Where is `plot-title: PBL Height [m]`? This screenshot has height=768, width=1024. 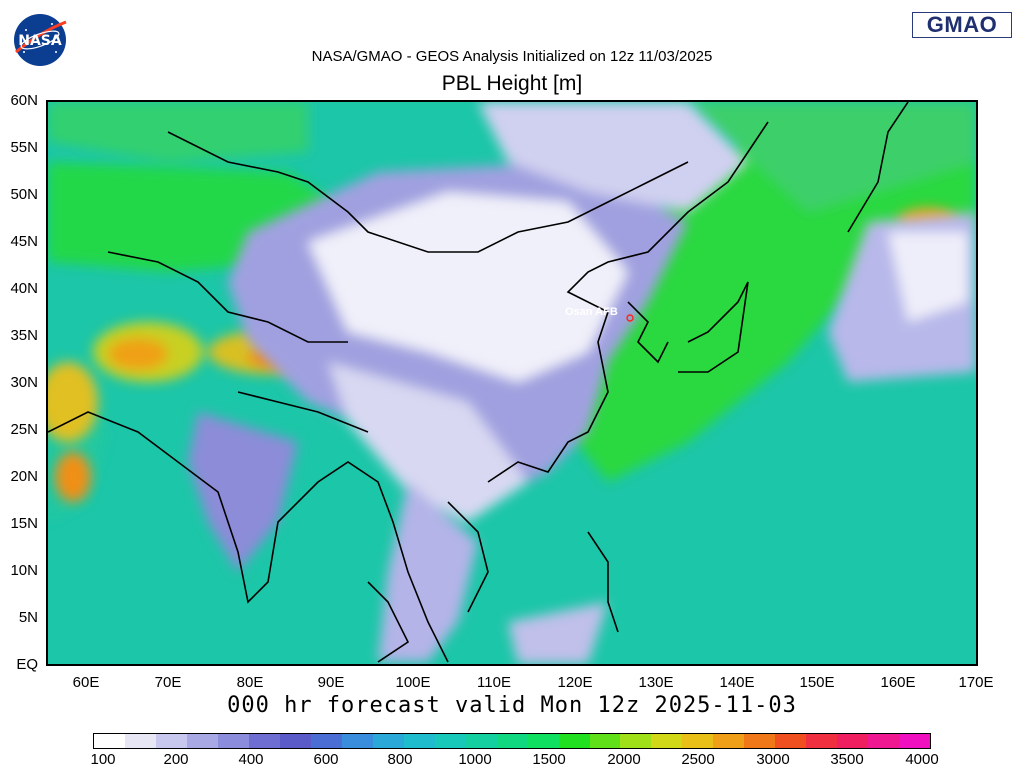
plot-title: PBL Height [m] is located at coordinates (512, 83).